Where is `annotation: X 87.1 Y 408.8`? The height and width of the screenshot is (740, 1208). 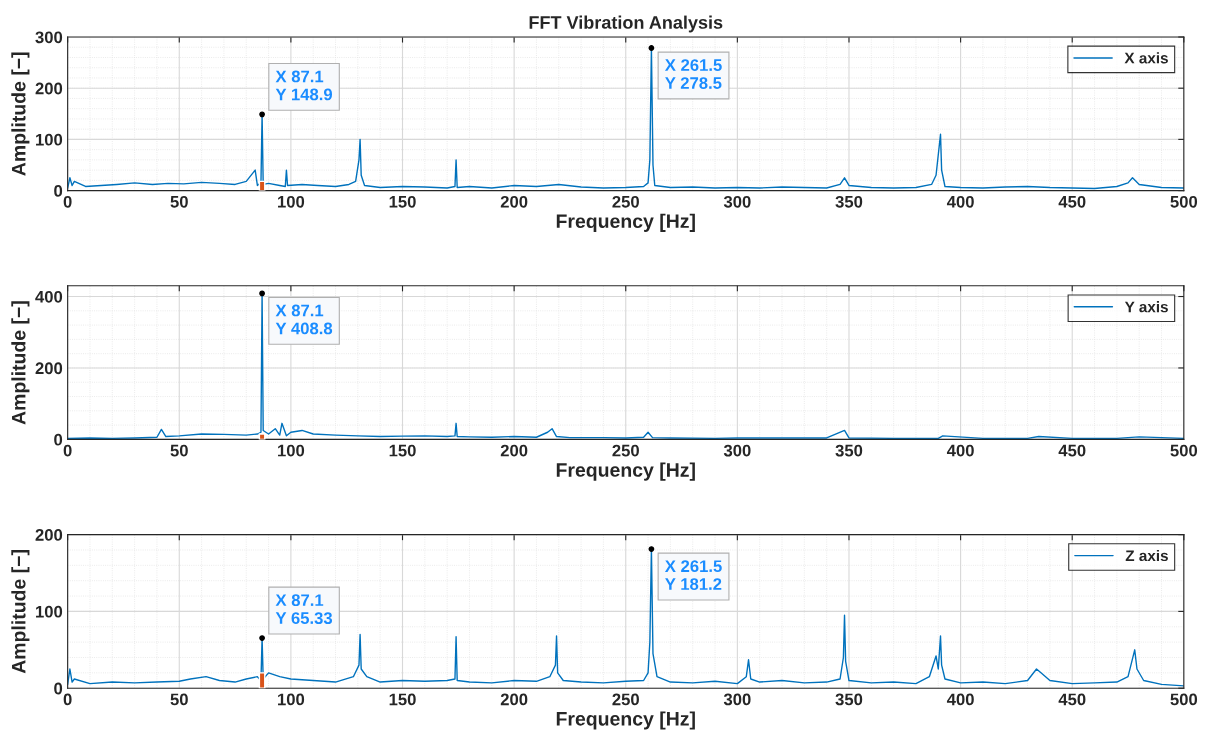
annotation: X 87.1 Y 408.8 is located at coordinates (304, 319).